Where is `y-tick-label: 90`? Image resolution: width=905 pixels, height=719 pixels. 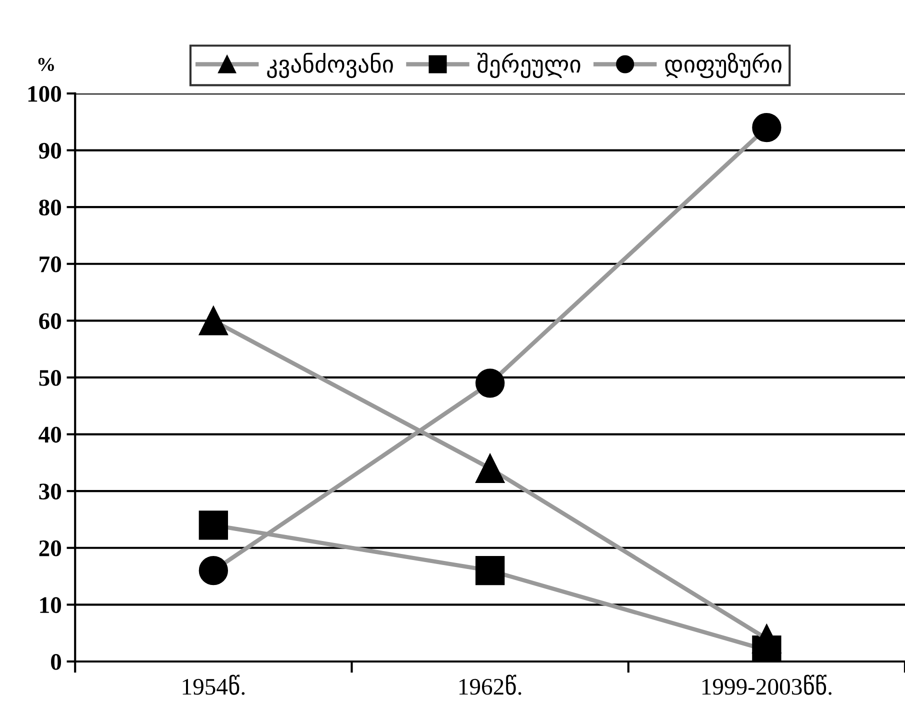 y-tick-label: 90 is located at coordinates (50, 150).